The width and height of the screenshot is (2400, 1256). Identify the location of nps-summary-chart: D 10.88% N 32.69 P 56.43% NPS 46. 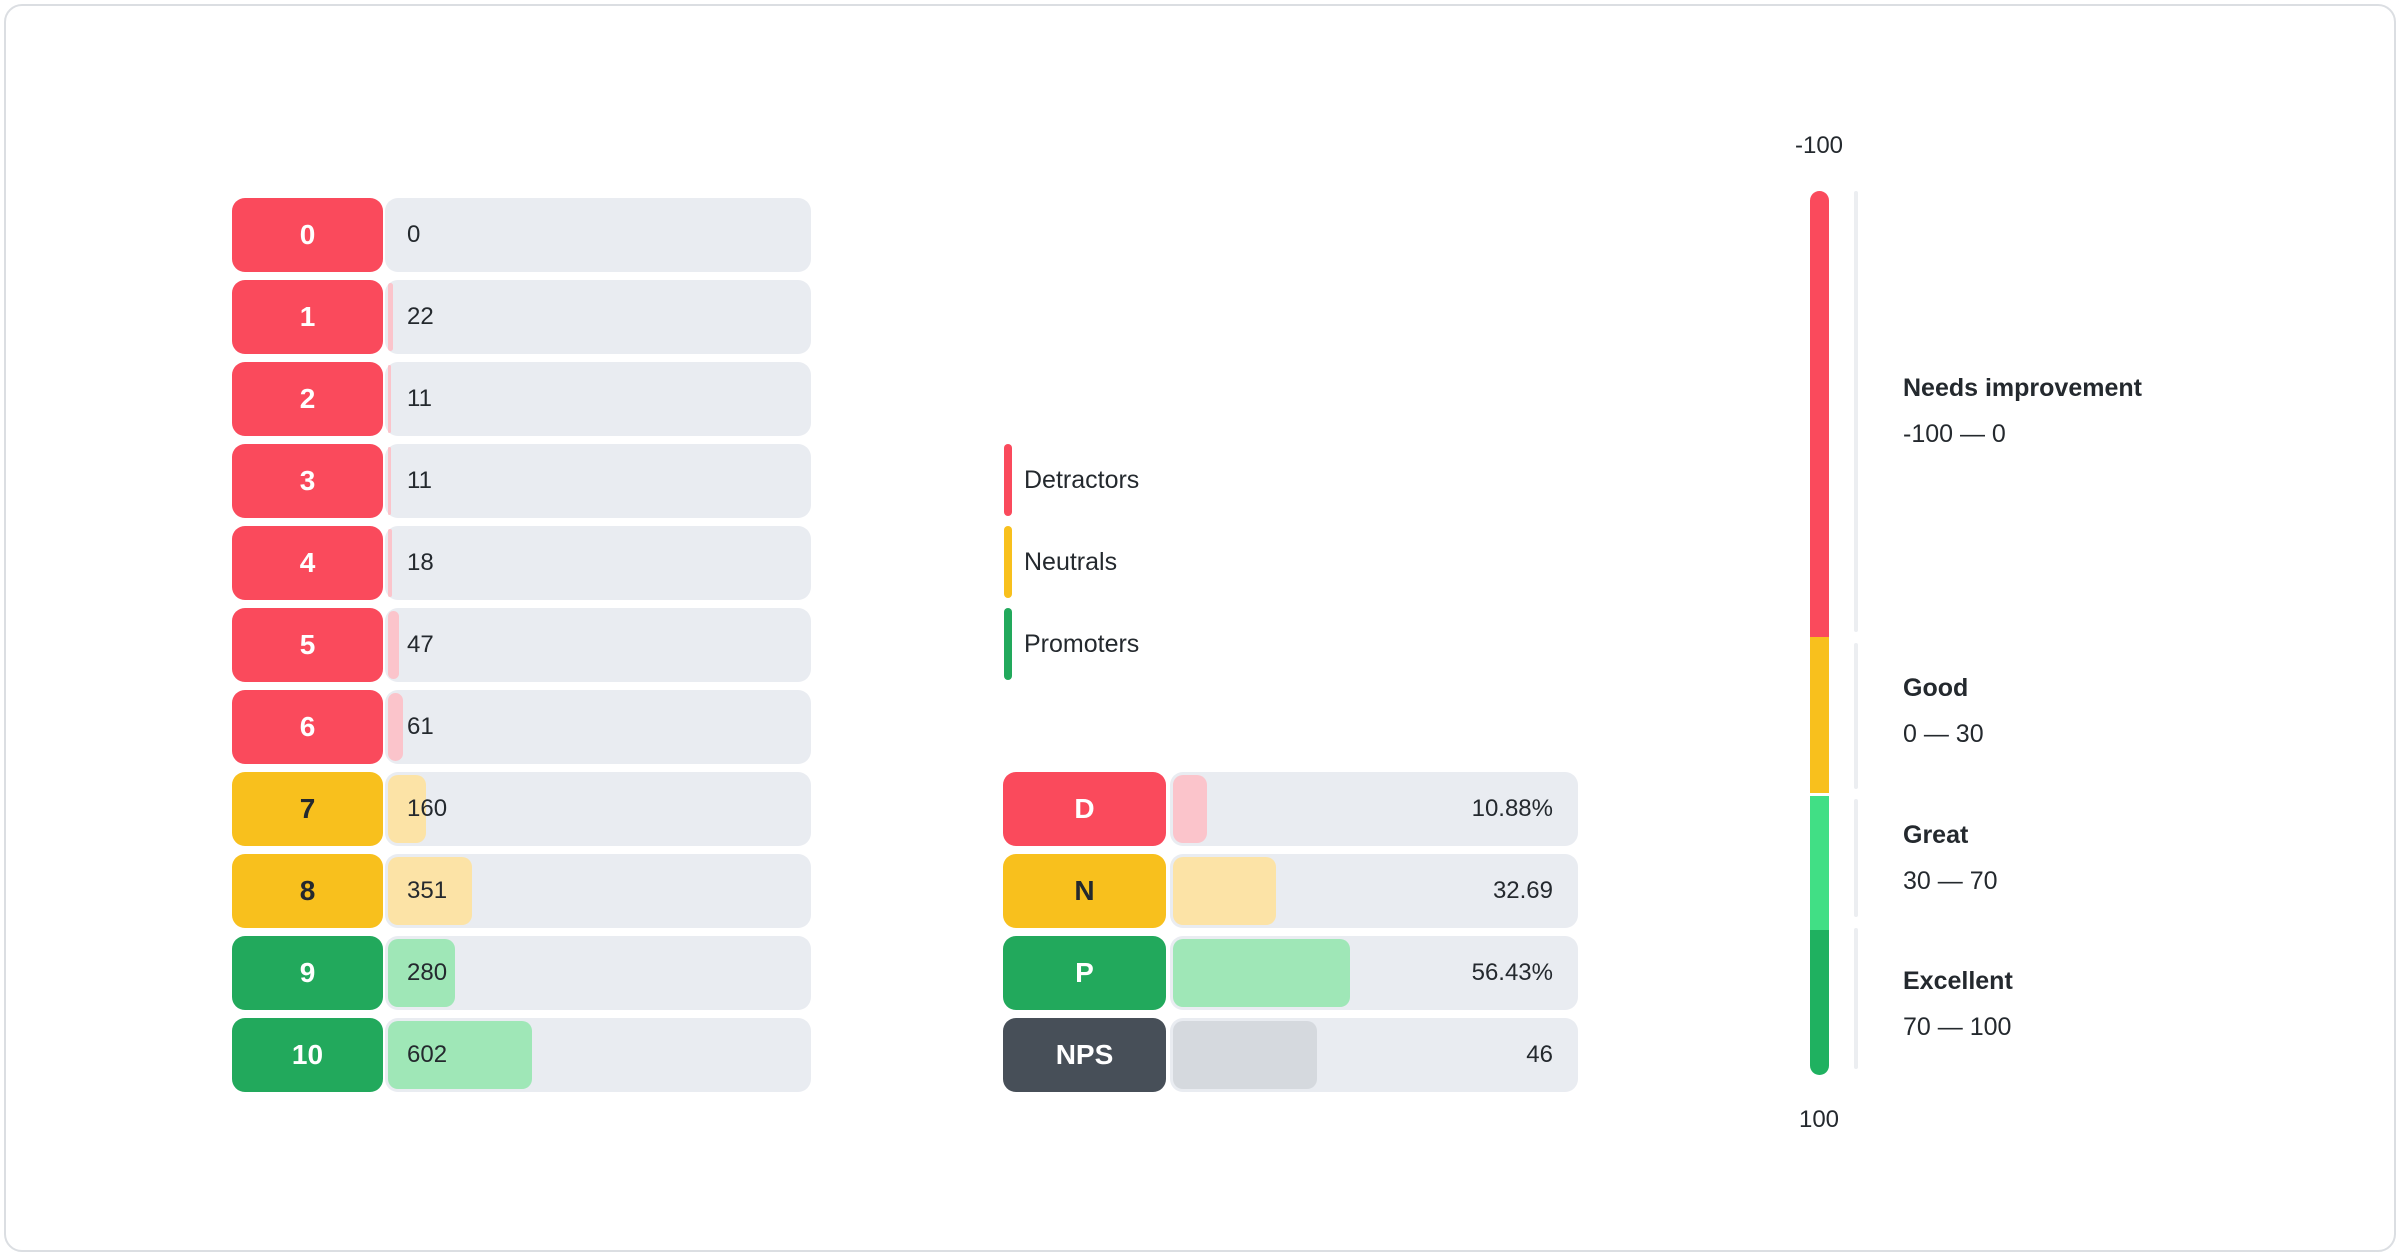
(1290, 936).